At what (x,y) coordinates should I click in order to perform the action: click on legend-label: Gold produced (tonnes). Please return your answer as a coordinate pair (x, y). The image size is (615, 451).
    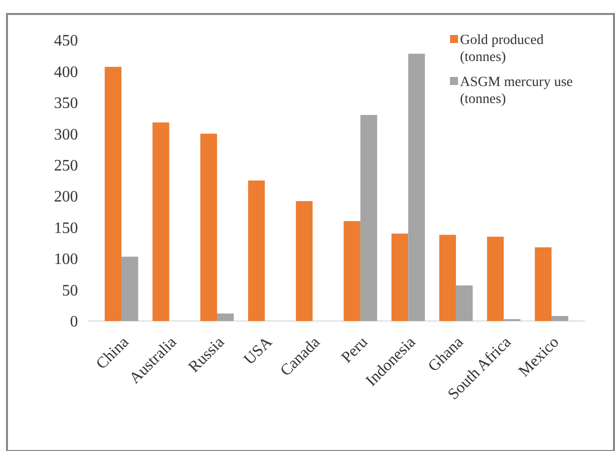
    Looking at the image, I should click on (502, 49).